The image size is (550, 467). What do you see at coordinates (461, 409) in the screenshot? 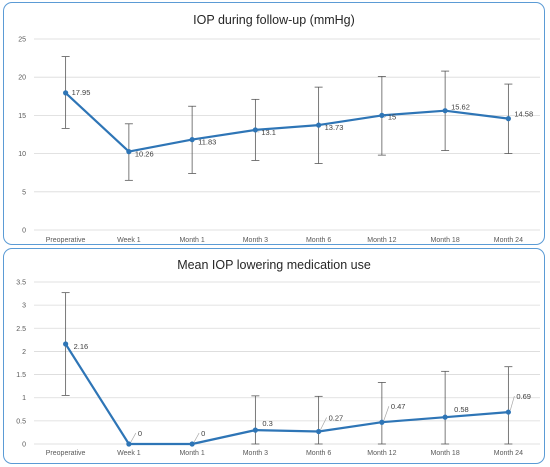
I see `med-data-label: 0.58` at bounding box center [461, 409].